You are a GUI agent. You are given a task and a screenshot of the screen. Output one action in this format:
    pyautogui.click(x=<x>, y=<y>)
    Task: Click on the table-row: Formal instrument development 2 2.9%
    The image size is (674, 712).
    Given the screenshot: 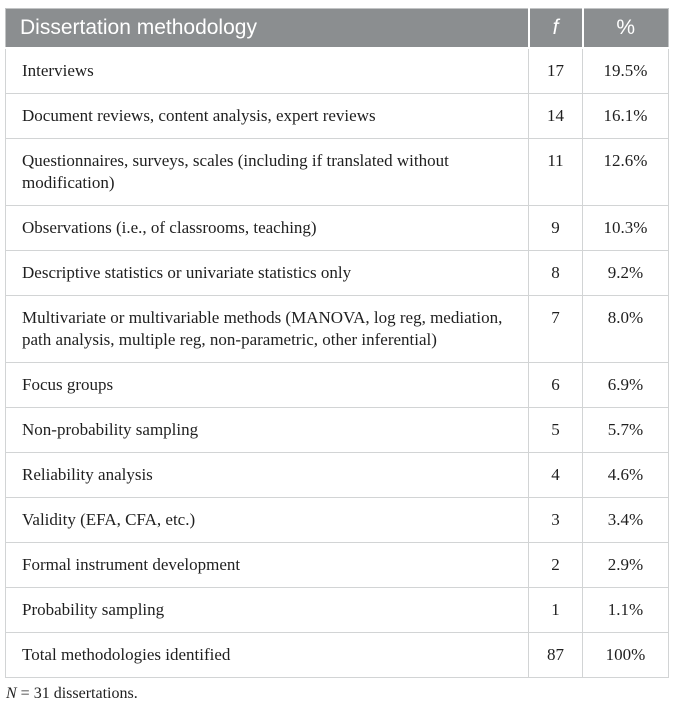 What is the action you would take?
    pyautogui.click(x=337, y=565)
    